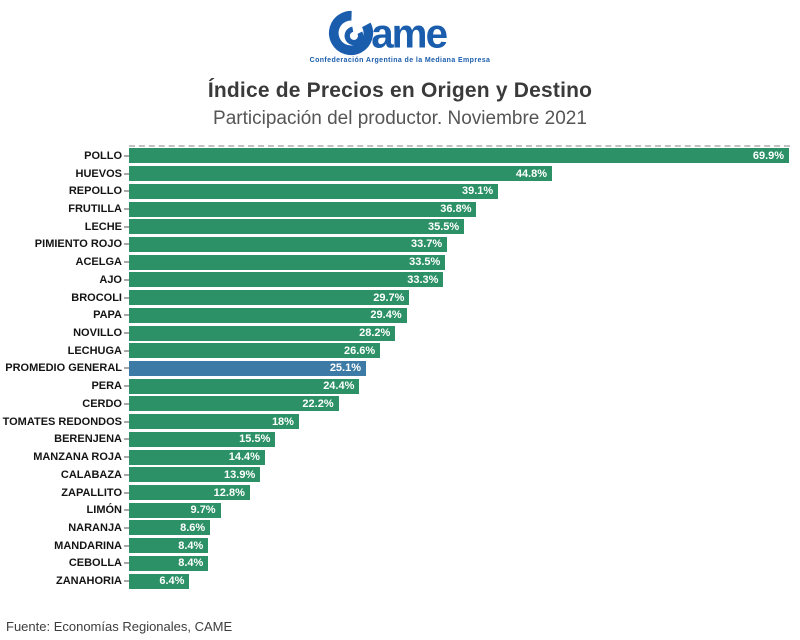  I want to click on bar-row: ZAPALLITO 12.8%, so click(400, 493).